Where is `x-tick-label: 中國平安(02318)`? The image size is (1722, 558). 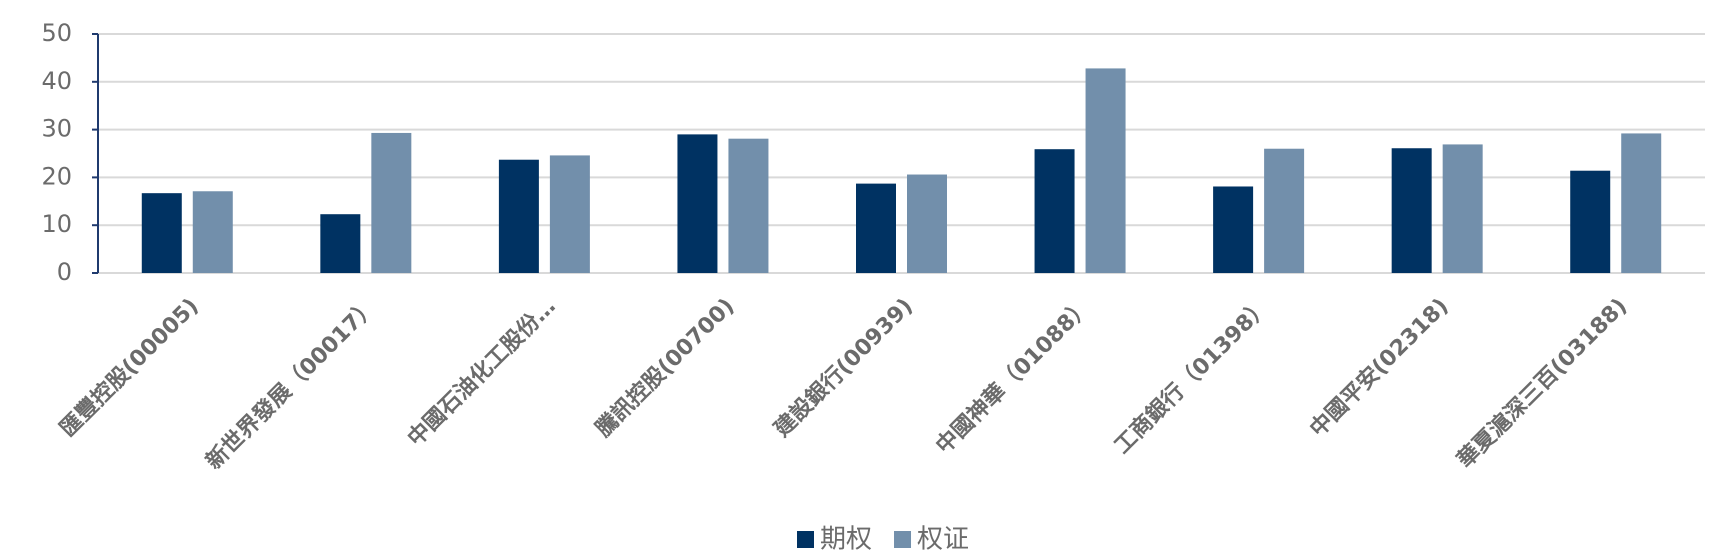
x-tick-label: 中國平安(02318) is located at coordinates (1379, 367).